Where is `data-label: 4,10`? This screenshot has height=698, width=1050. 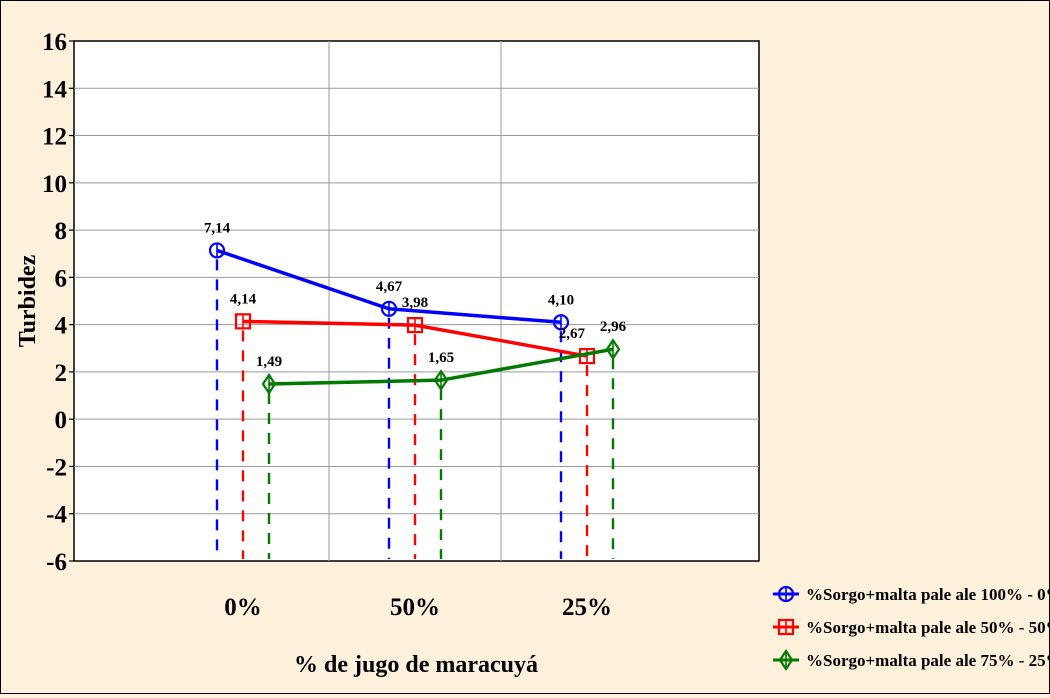 data-label: 4,10 is located at coordinates (561, 300).